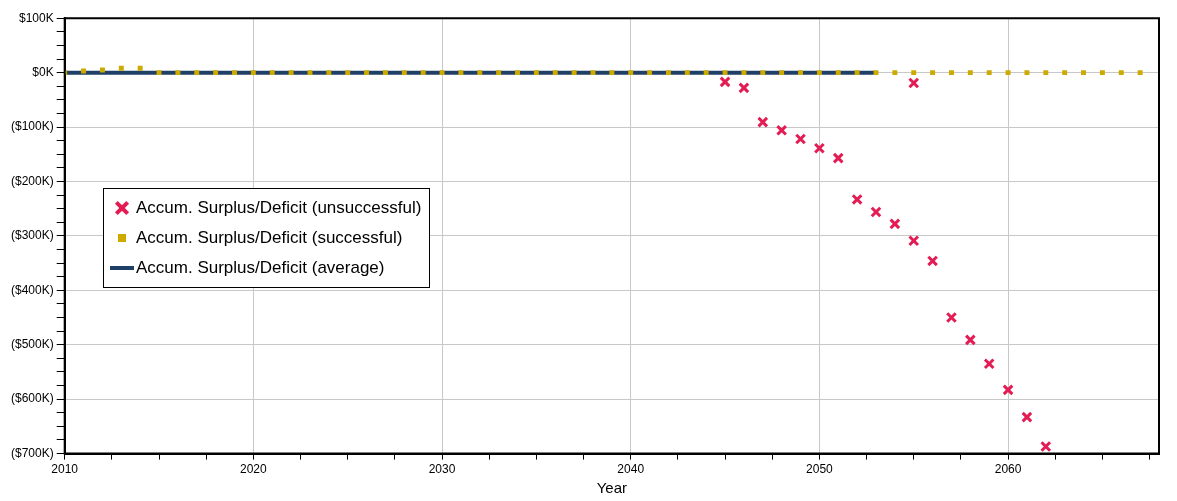 The height and width of the screenshot is (501, 1177). I want to click on x-axis-title: Year, so click(611, 488).